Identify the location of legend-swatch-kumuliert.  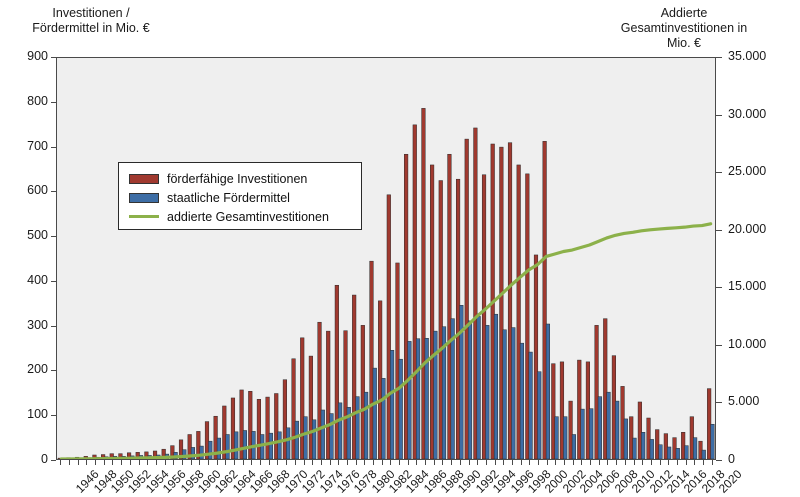
(144, 216).